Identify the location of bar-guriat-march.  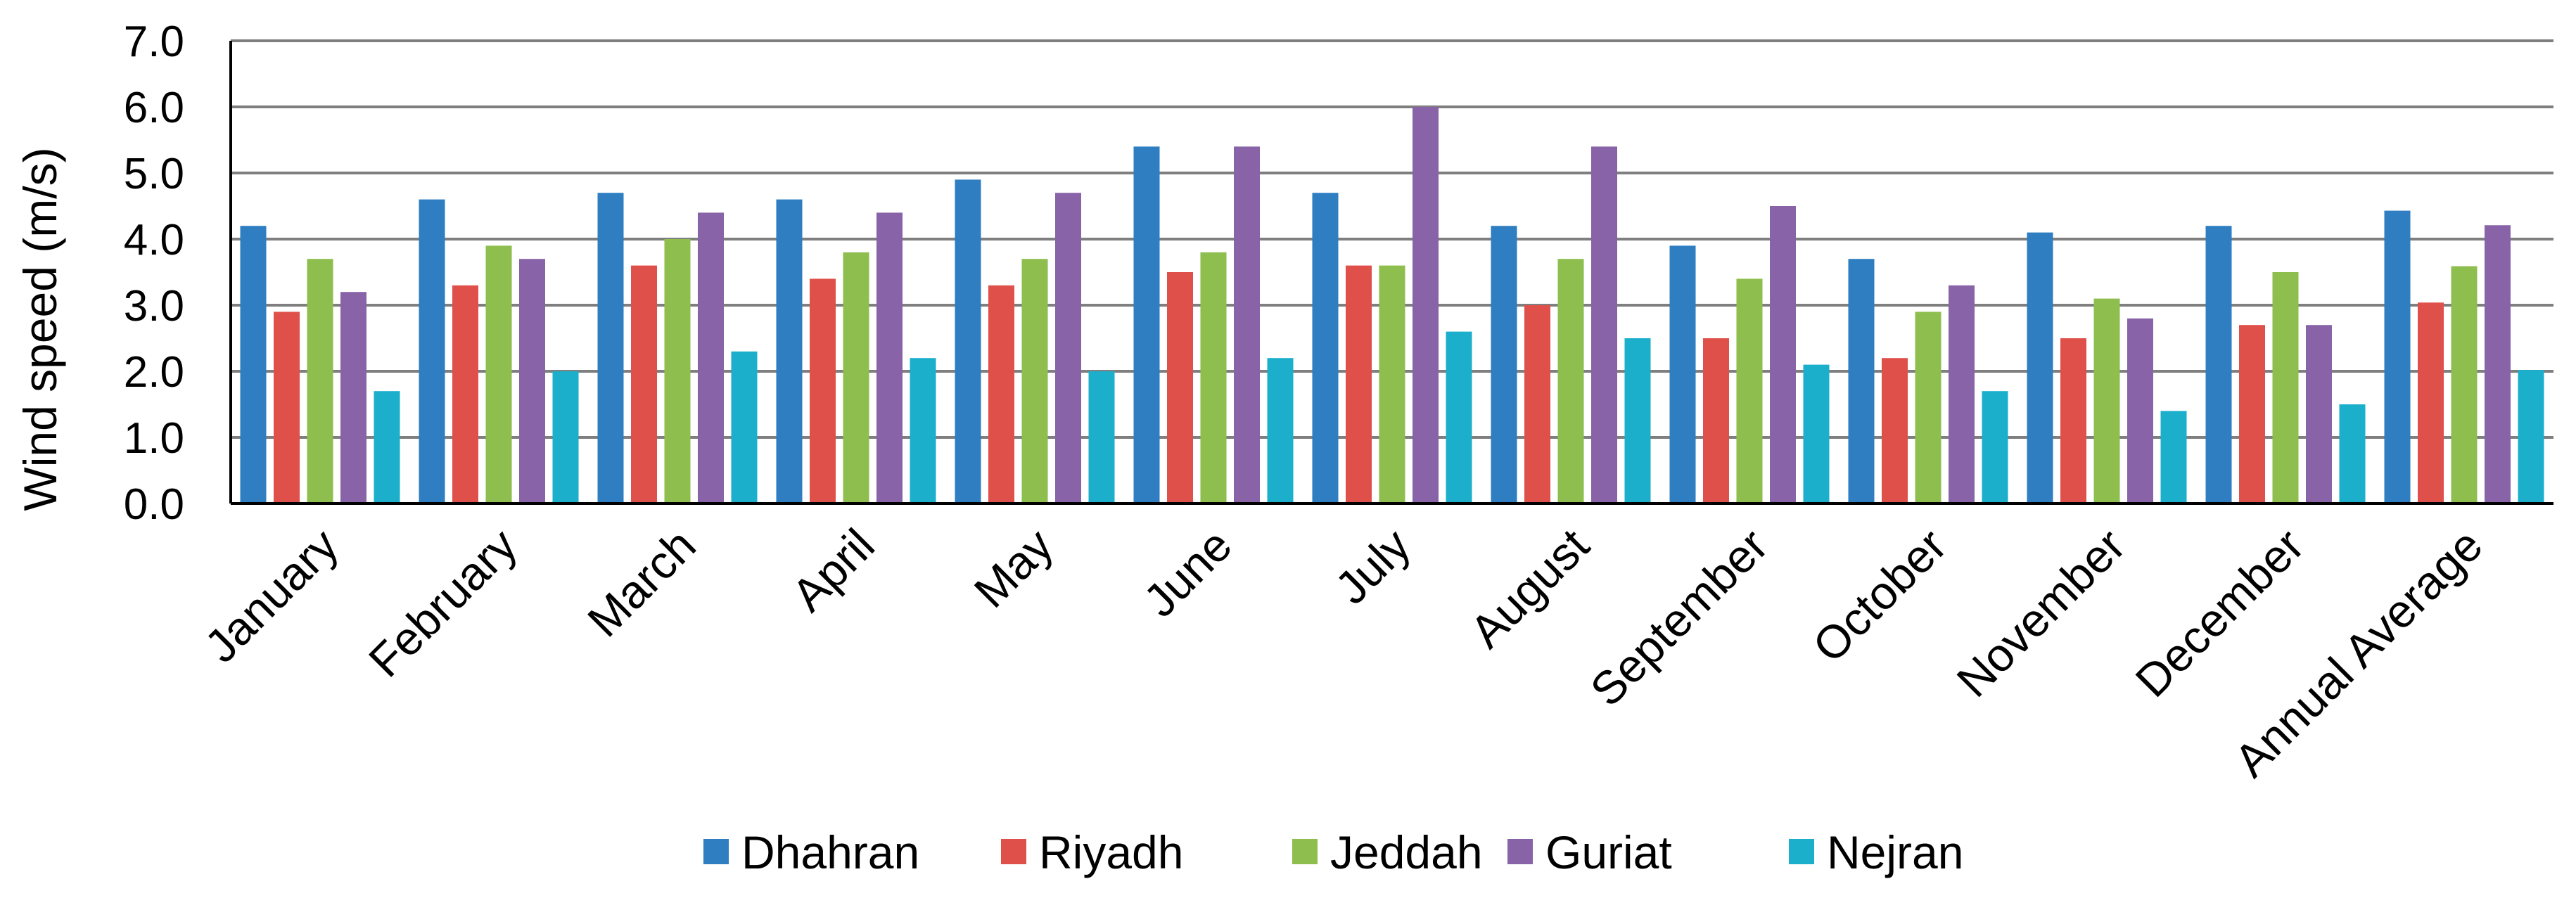
(711, 357).